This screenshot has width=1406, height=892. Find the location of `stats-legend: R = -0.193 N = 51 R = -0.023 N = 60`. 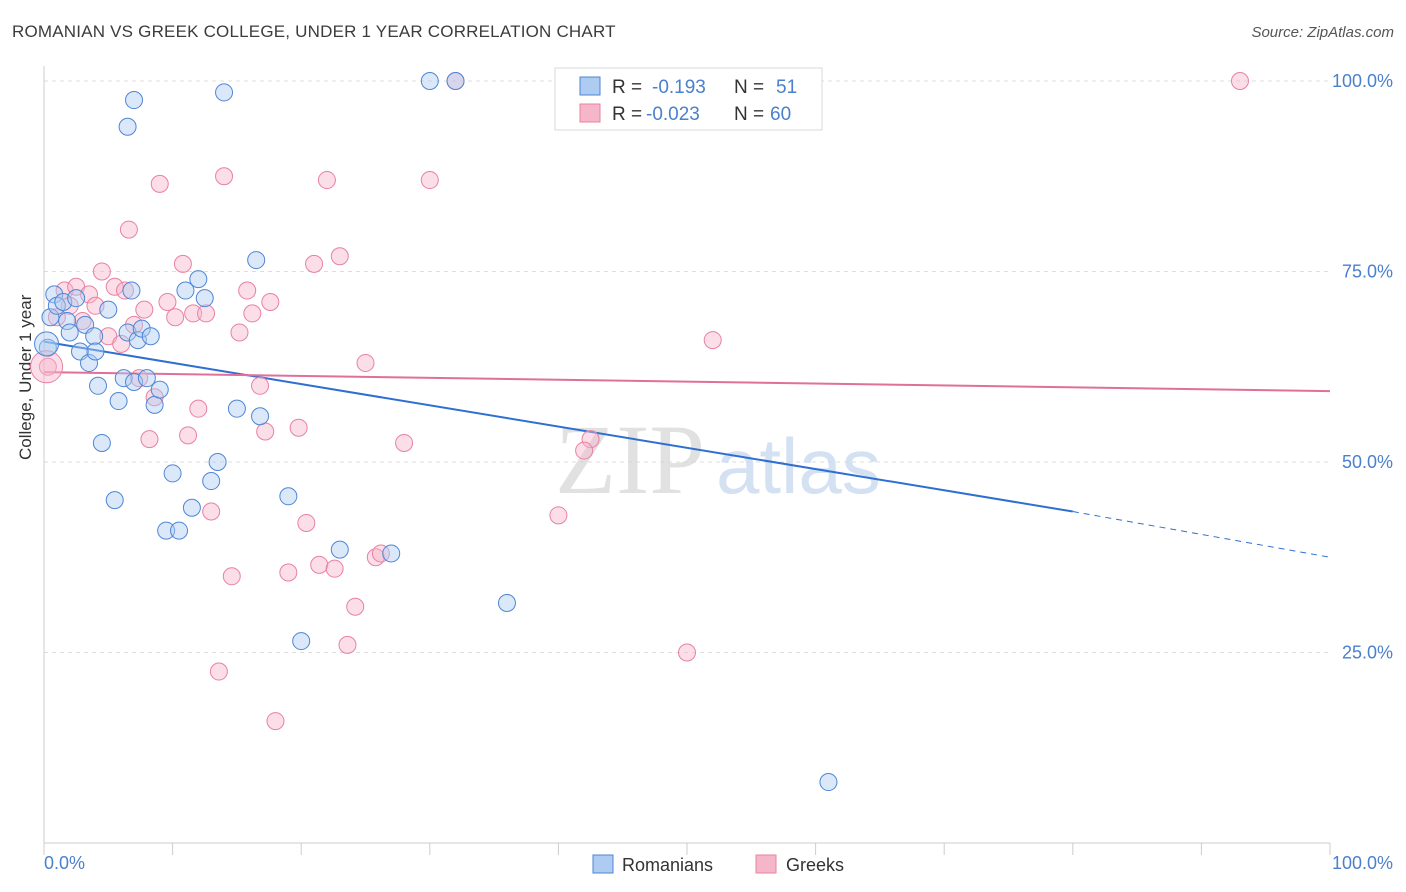

stats-legend: R = -0.193 N = 51 R = -0.023 N = 60 is located at coordinates (688, 99).